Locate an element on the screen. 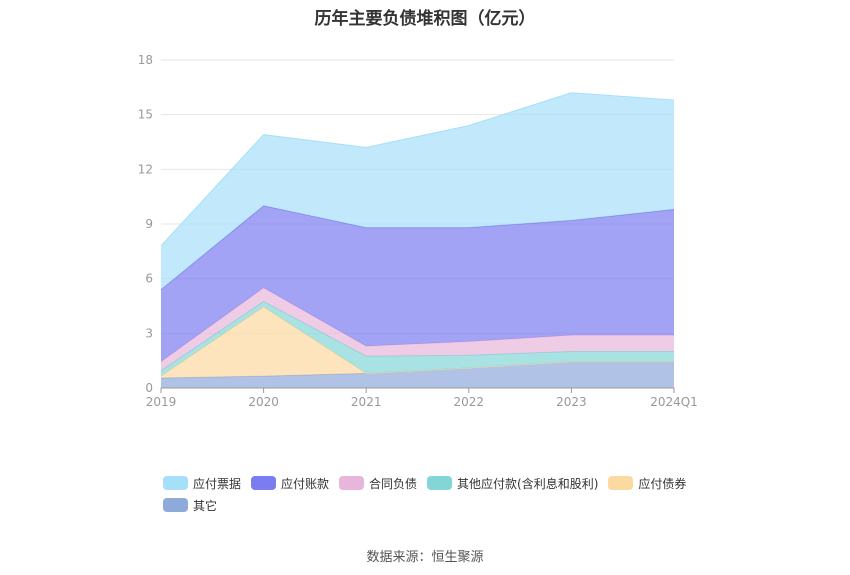  legend-label: 其它 is located at coordinates (205, 505).